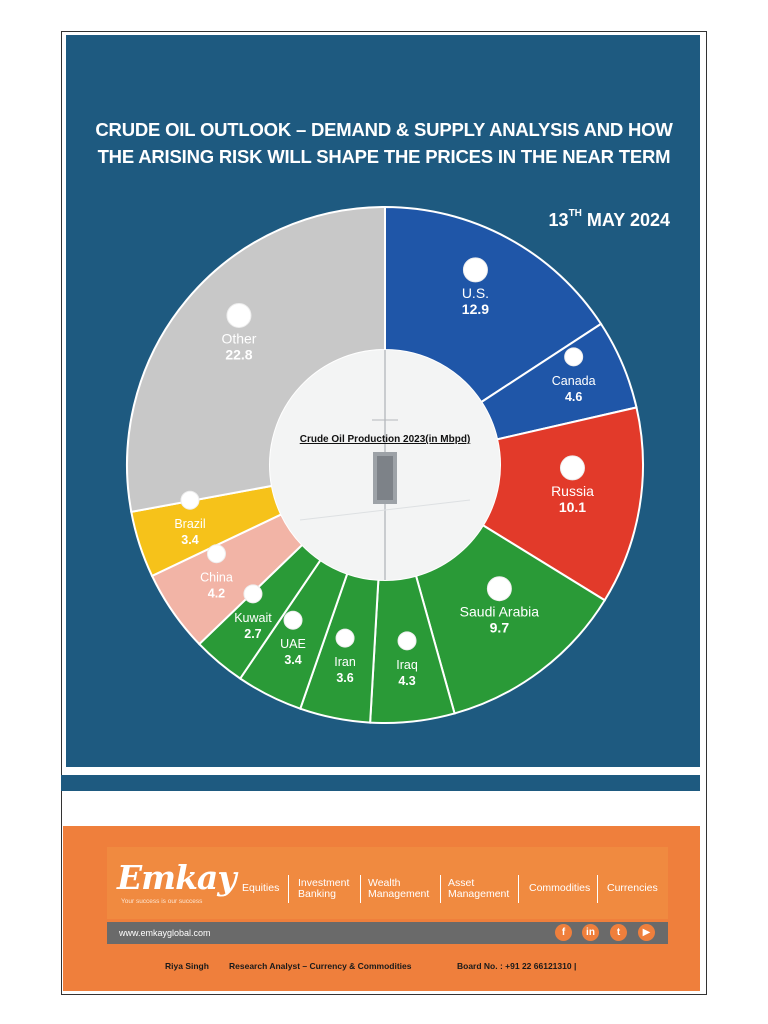 Image resolution: width=768 pixels, height=1024 pixels. What do you see at coordinates (563, 932) in the screenshot?
I see `facebook-icon: f` at bounding box center [563, 932].